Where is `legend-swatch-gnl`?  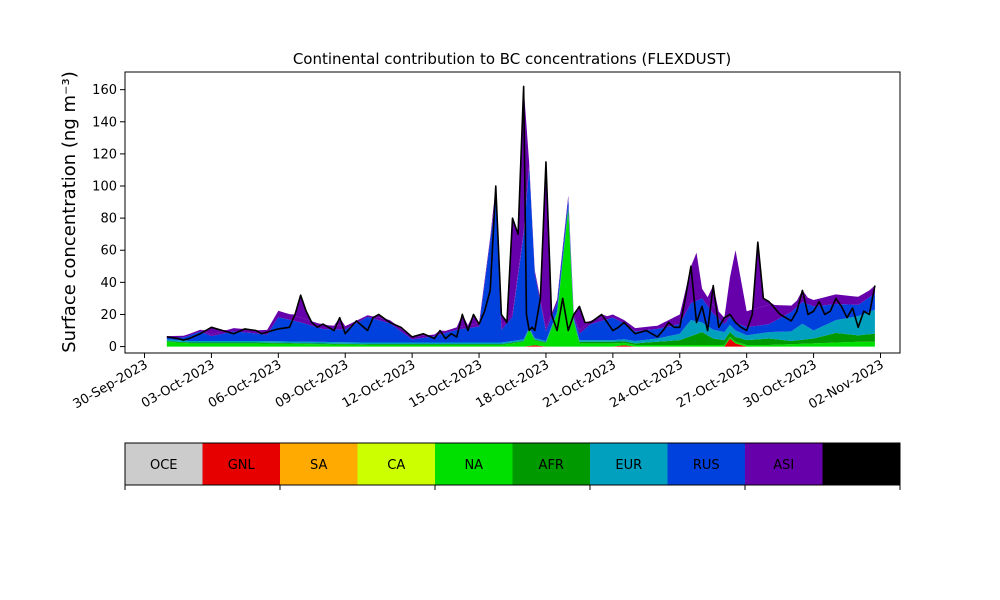 legend-swatch-gnl is located at coordinates (241, 464).